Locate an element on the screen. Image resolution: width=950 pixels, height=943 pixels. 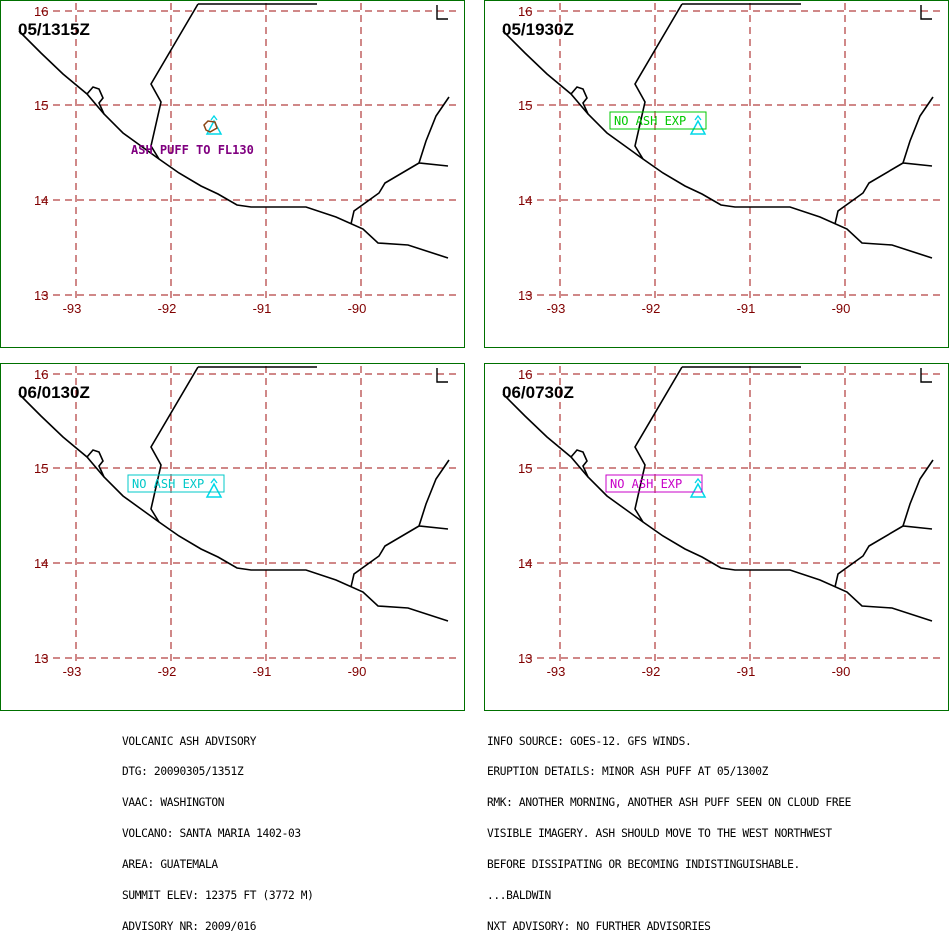
valid-time-label: 05/1930Z is located at coordinates (538, 29).